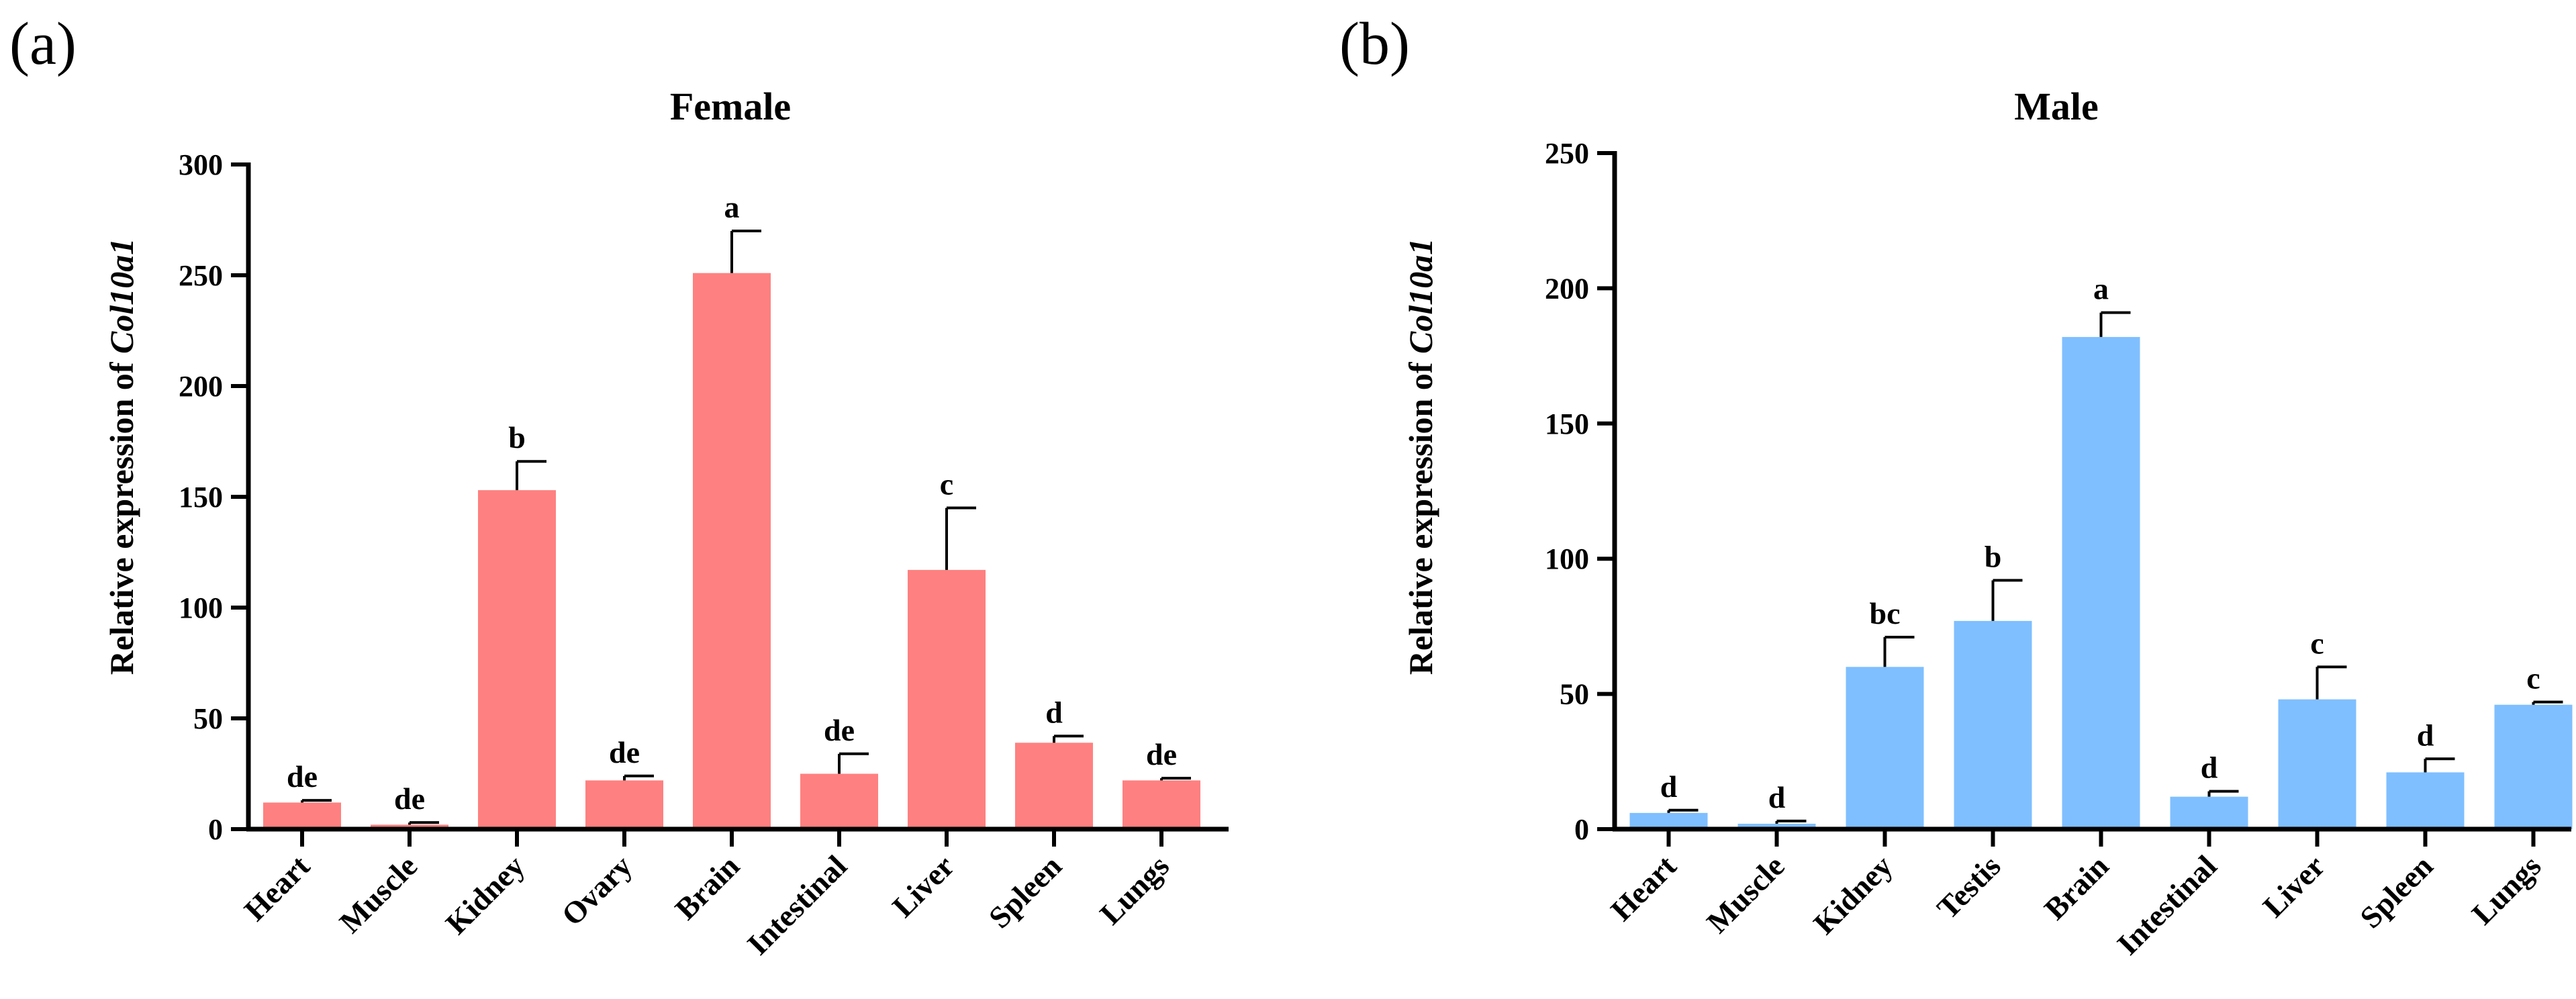 The width and height of the screenshot is (2576, 999). Describe the element at coordinates (624, 804) in the screenshot. I see `bar-ovary` at that location.